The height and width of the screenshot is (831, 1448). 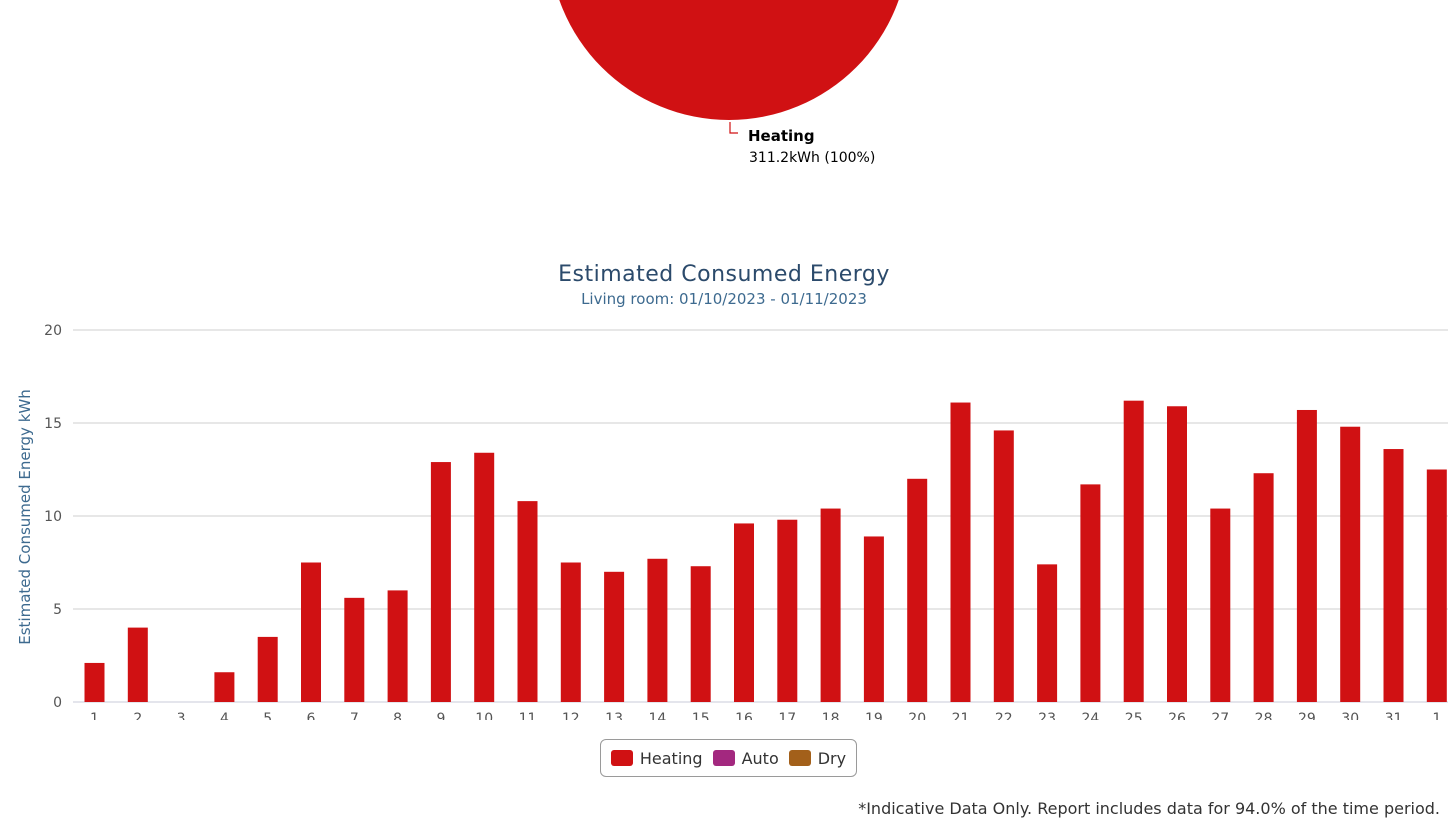 I want to click on pie-label: Heating, so click(x=781, y=136).